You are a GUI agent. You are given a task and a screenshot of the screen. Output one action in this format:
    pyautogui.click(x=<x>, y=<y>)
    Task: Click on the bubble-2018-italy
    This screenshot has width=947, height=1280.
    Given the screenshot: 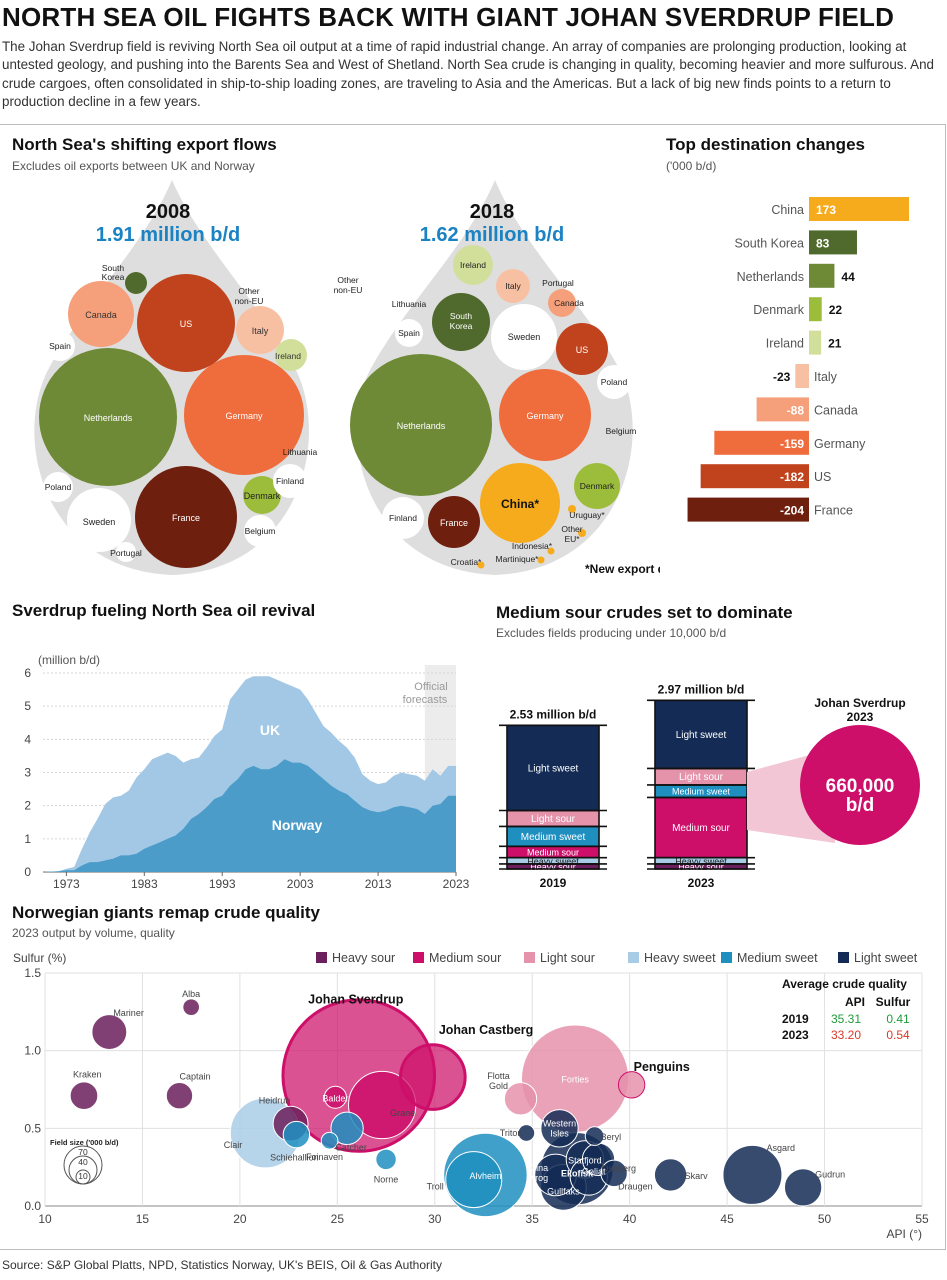 What is the action you would take?
    pyautogui.click(x=513, y=286)
    